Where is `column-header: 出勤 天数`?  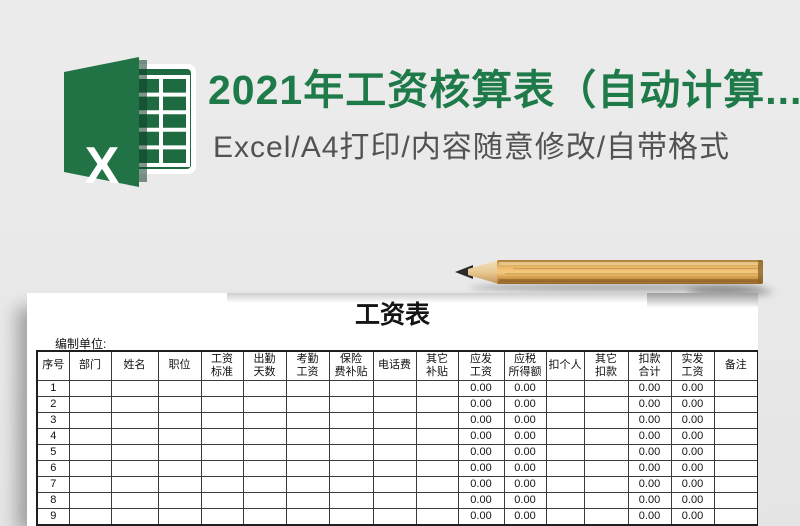
column-header: 出勤 天数 is located at coordinates (264, 365).